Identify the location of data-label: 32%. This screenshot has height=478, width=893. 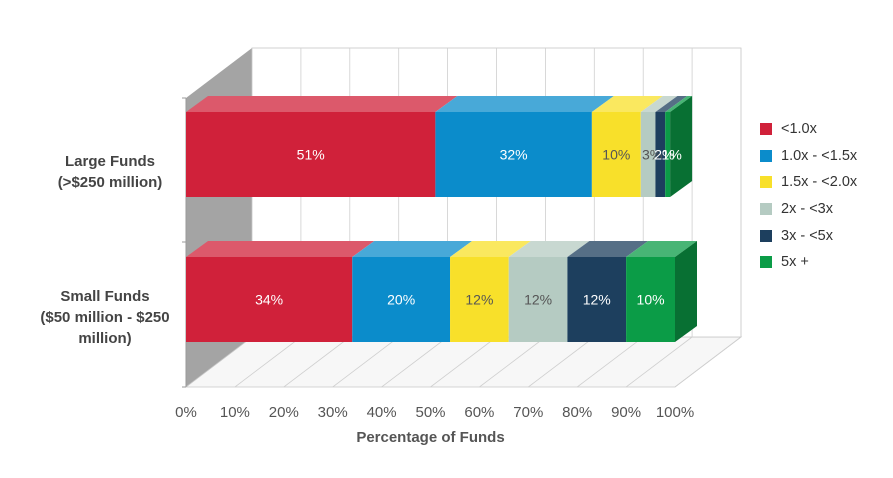
(514, 155).